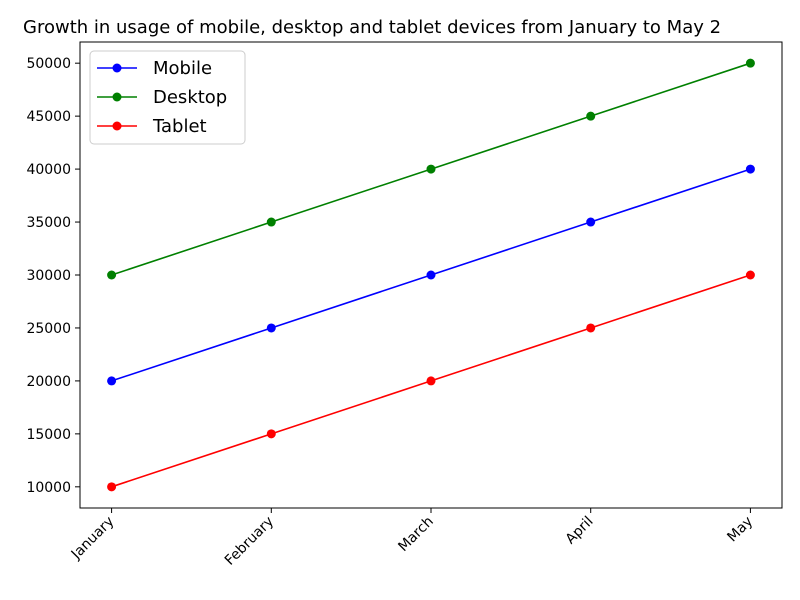 This screenshot has width=800, height=600. What do you see at coordinates (415, 534) in the screenshot?
I see `x-tick-label: March` at bounding box center [415, 534].